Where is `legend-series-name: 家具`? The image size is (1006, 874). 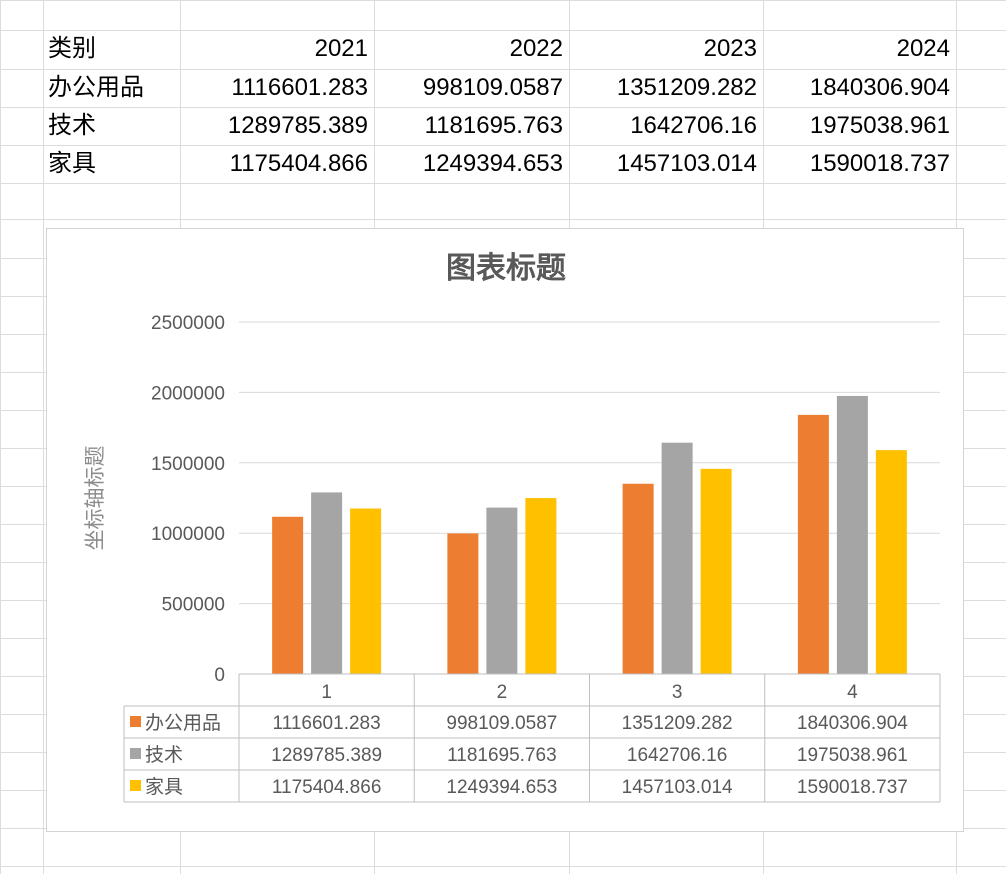 legend-series-name: 家具 is located at coordinates (164, 787).